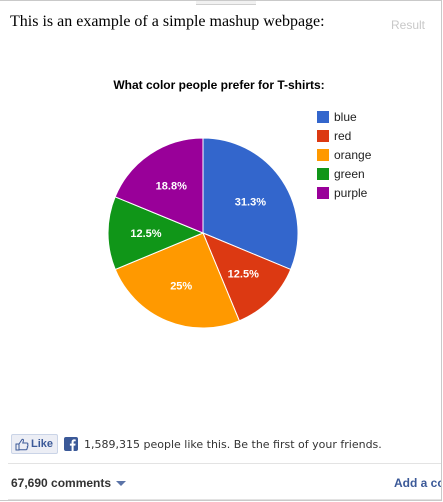 Image resolution: width=443 pixels, height=502 pixels. I want to click on pie-slice-labels: 31.3% 12.5% 25% 12.5% 18.8%, so click(198, 237).